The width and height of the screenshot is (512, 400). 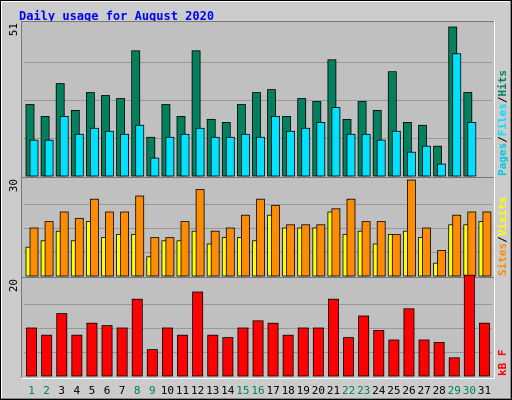 I want to click on legend-kbytes: kB F, so click(x=502, y=363).